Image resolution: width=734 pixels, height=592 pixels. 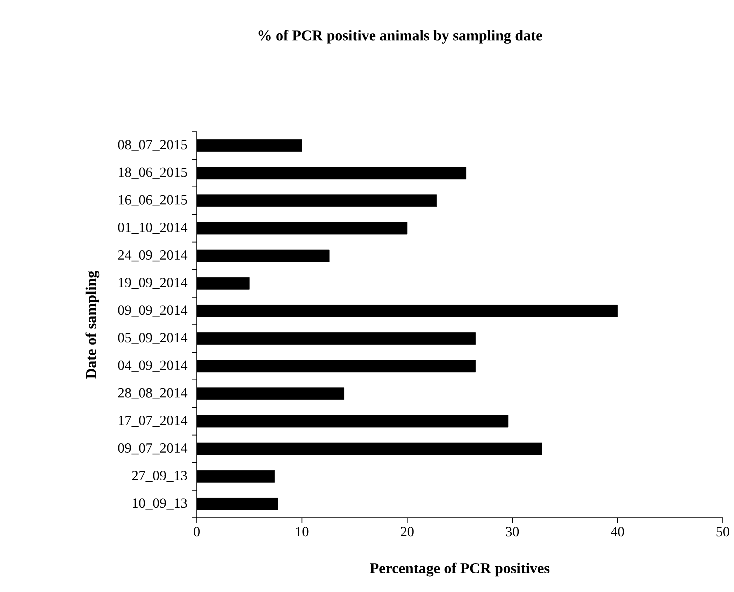 What do you see at coordinates (153, 338) in the screenshot?
I see `y-tick-label: 05_09_2014` at bounding box center [153, 338].